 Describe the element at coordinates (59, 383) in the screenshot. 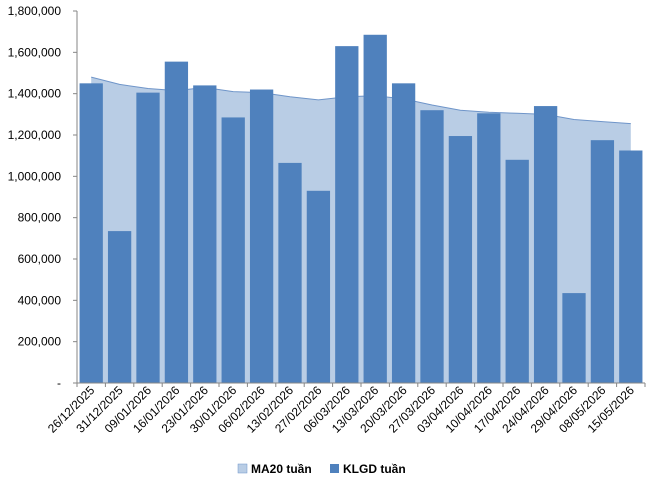

I see `y-tick-label: -` at that location.